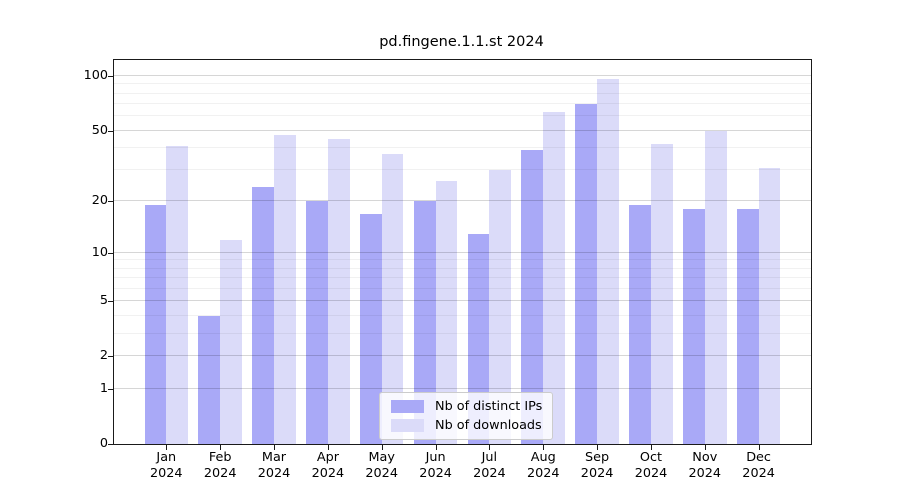 The width and height of the screenshot is (900, 500). I want to click on legend-item-downloads: Nb of downloads, so click(466, 425).